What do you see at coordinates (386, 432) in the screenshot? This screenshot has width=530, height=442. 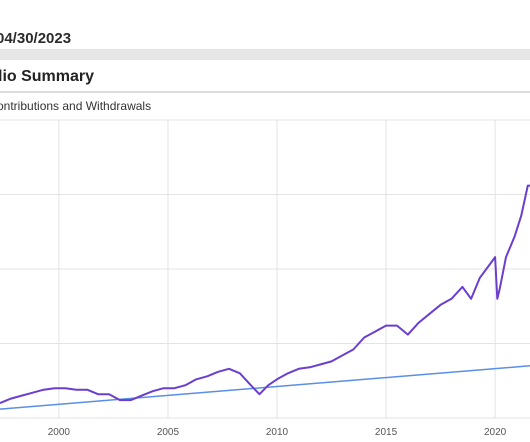 I see `x-tick-label: 2015` at bounding box center [386, 432].